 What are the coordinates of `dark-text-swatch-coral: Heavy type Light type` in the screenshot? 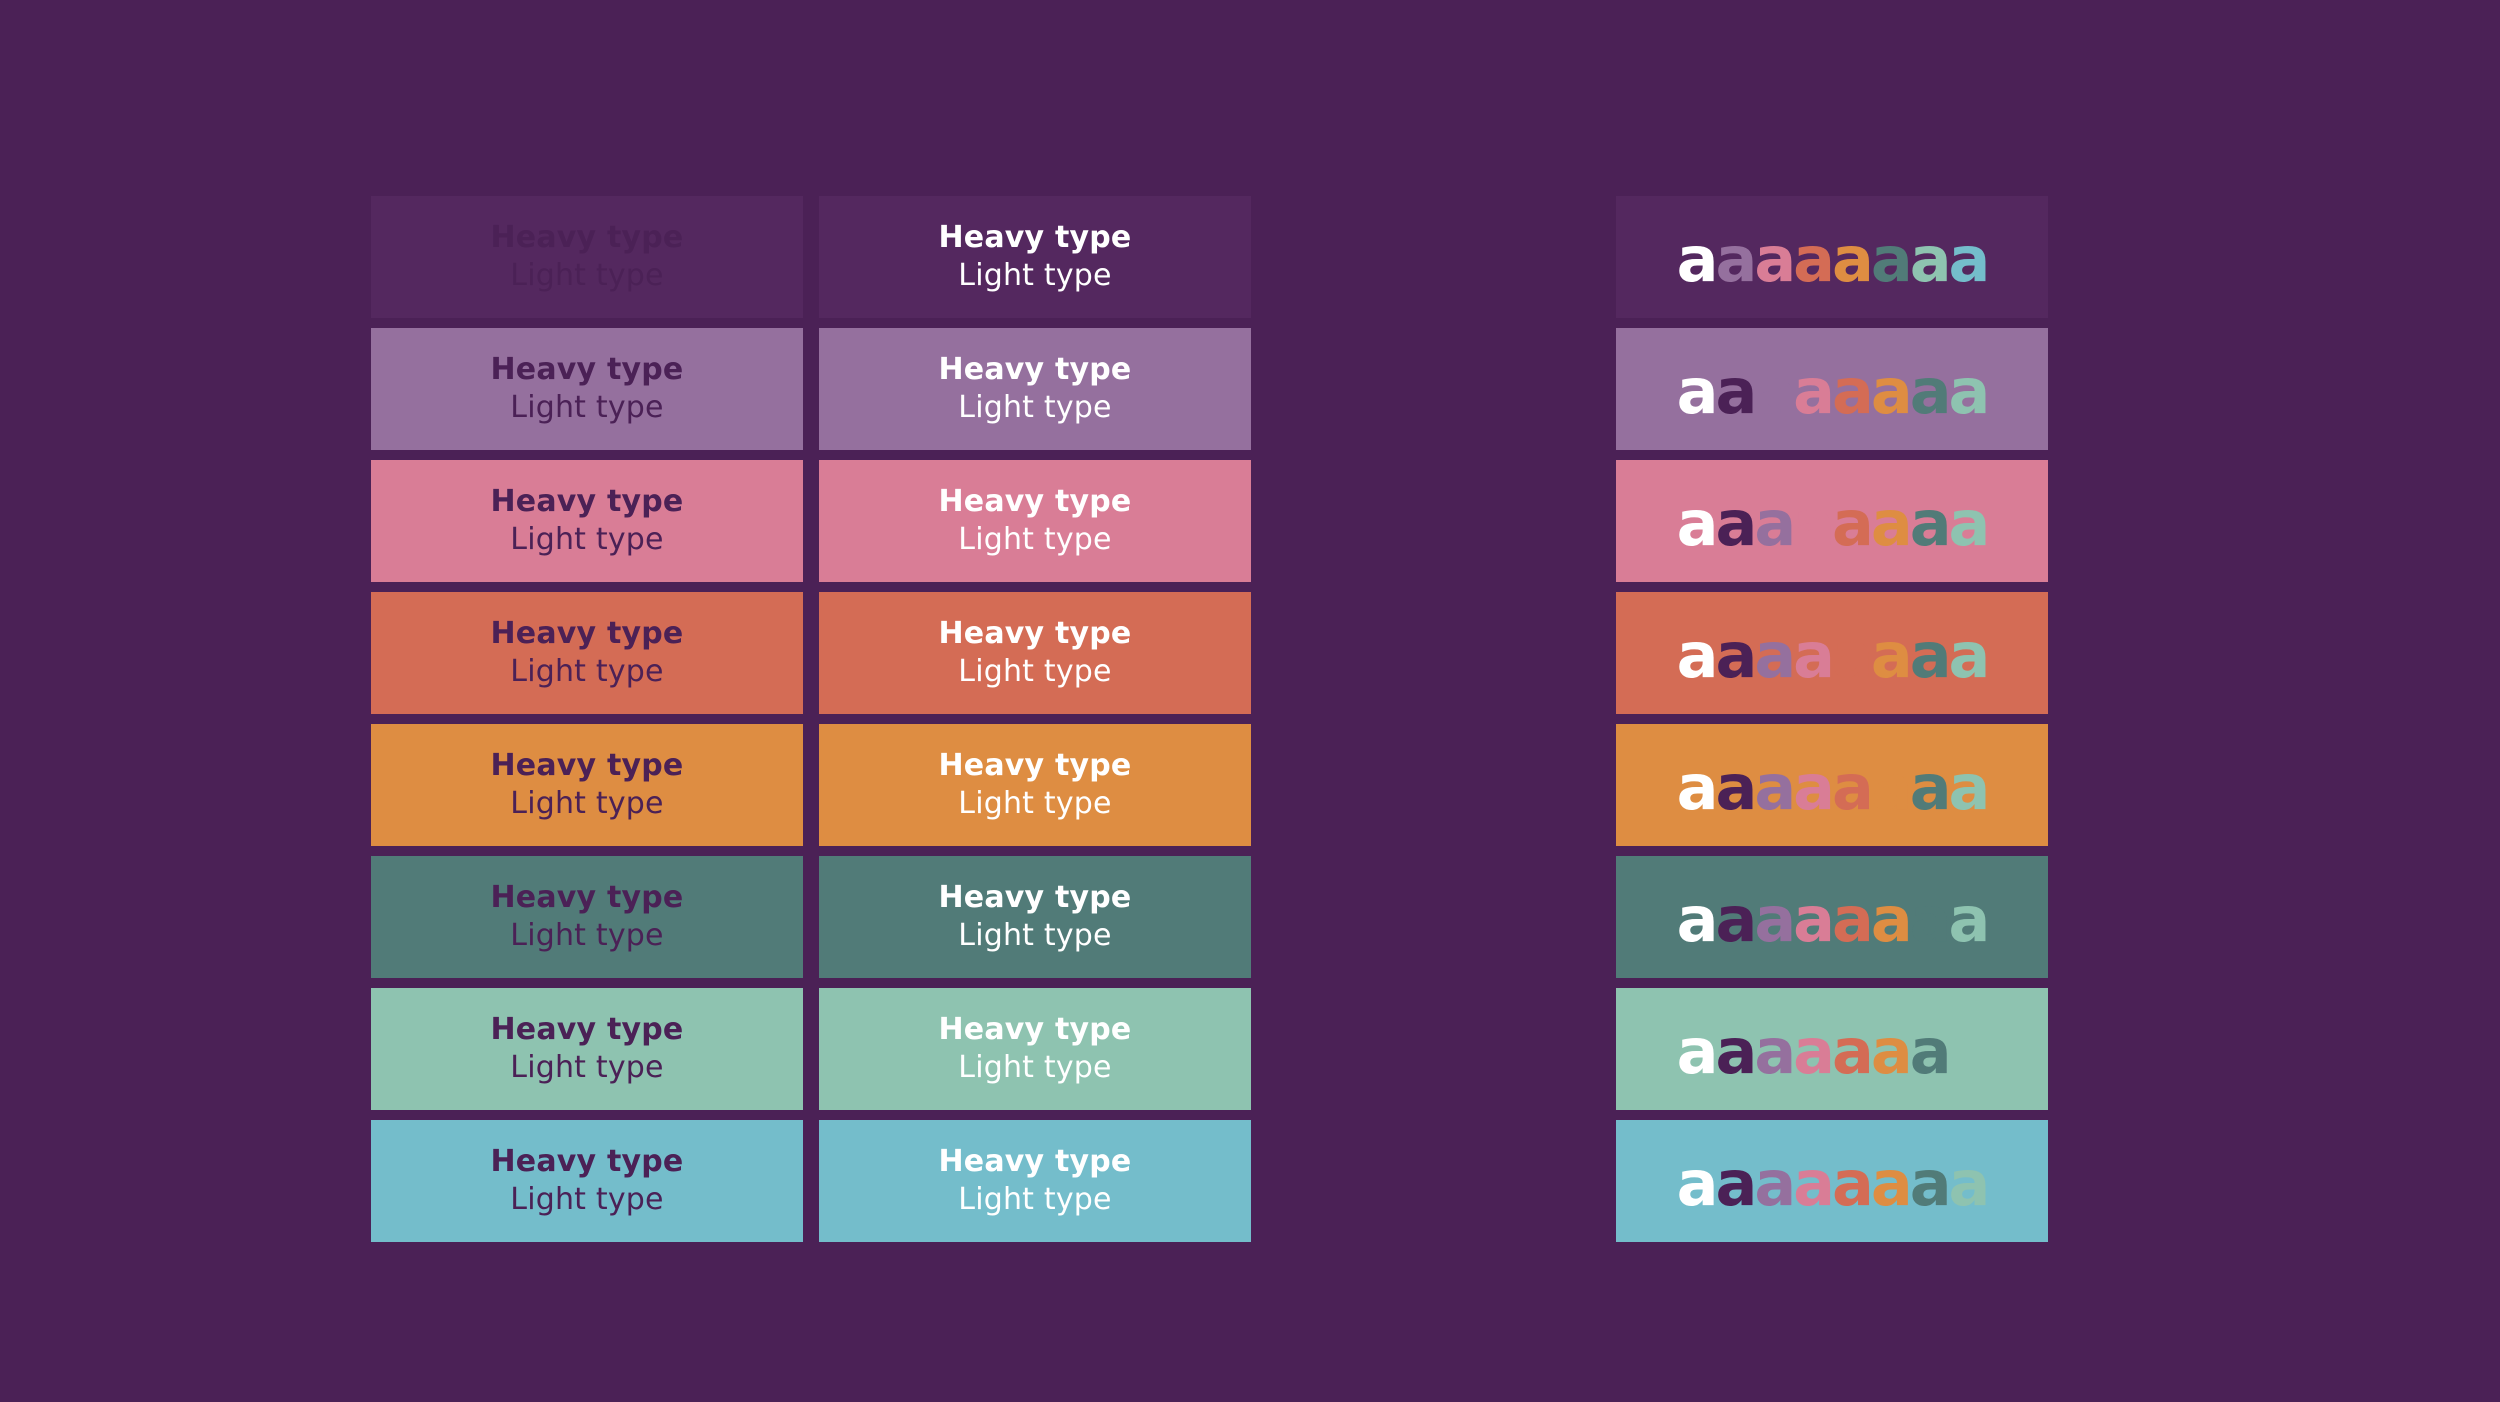 It's located at (587, 653).